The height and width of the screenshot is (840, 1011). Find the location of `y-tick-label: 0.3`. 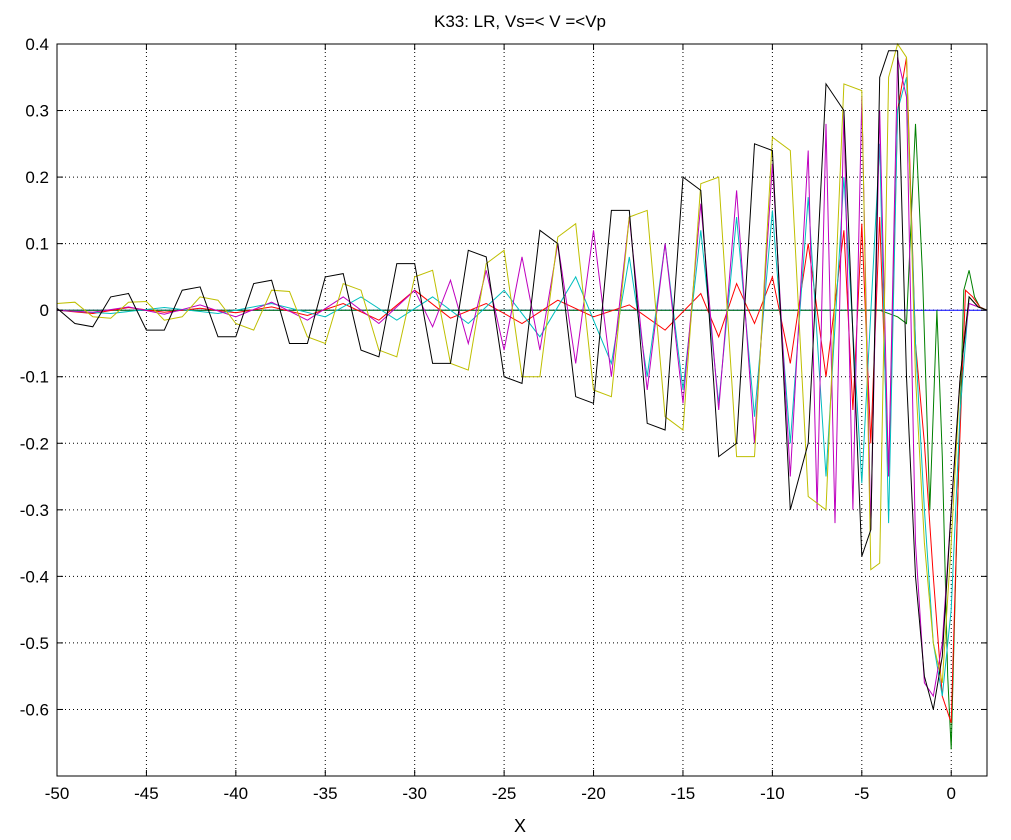

y-tick-label: 0.3 is located at coordinates (37, 111).